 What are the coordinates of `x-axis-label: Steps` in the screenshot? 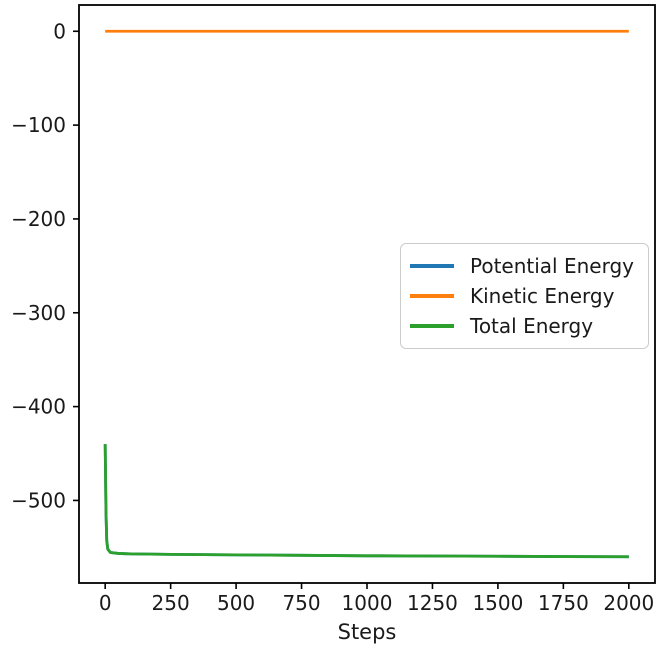 It's located at (367, 632).